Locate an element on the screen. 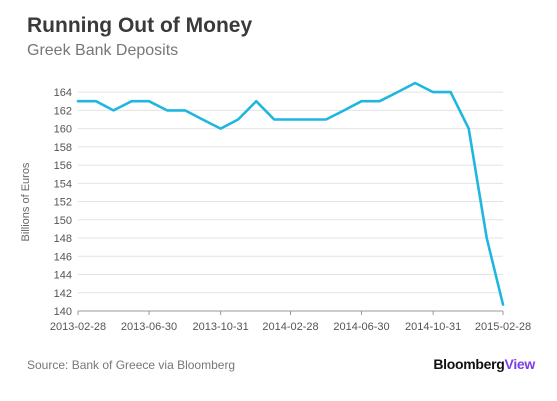 The image size is (557, 401). source-note: Source: Bank of Greece via Bloomberg is located at coordinates (131, 365).